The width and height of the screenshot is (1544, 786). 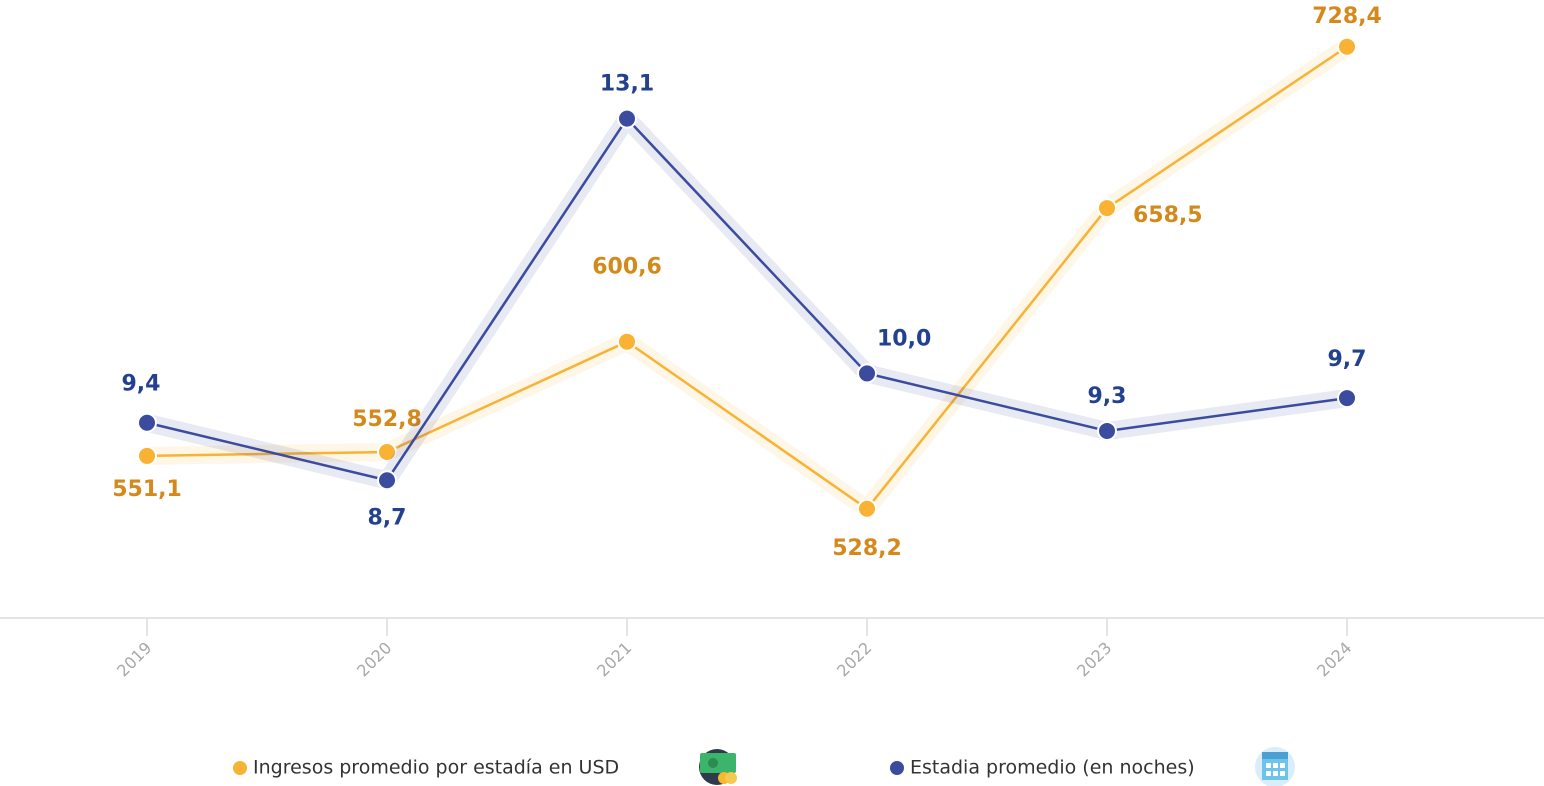 I want to click on x-tick-label: 2022, so click(x=854, y=659).